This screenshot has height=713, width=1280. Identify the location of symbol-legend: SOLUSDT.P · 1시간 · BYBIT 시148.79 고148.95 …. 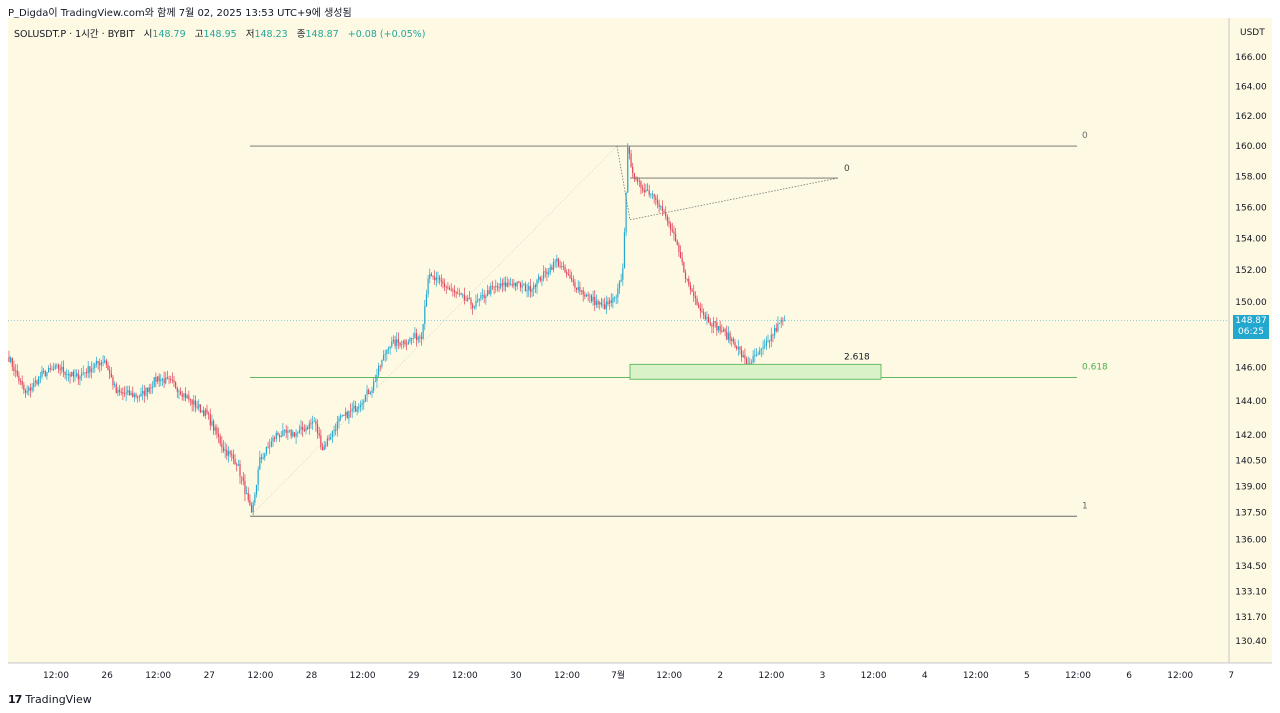
(219, 33).